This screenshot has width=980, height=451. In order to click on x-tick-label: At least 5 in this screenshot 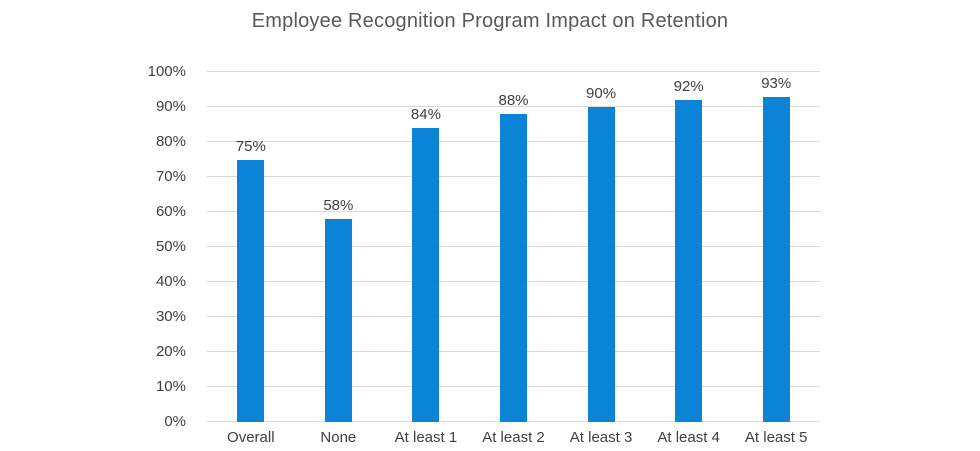, I will do `click(776, 437)`.